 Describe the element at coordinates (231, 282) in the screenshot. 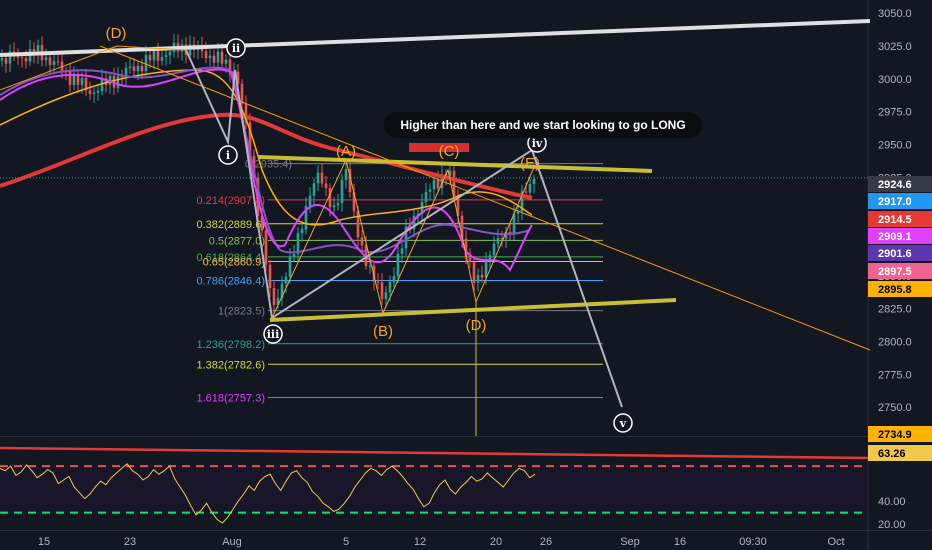

I see `fib-level-label: 0.786(2846.4)` at that location.